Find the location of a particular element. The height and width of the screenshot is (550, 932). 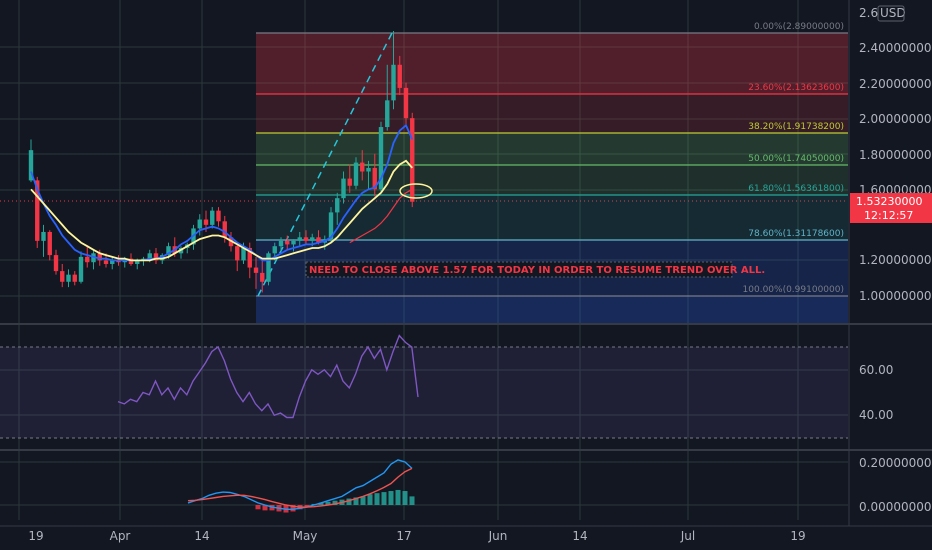

fib-zone-bottom is located at coordinates (552, 309).